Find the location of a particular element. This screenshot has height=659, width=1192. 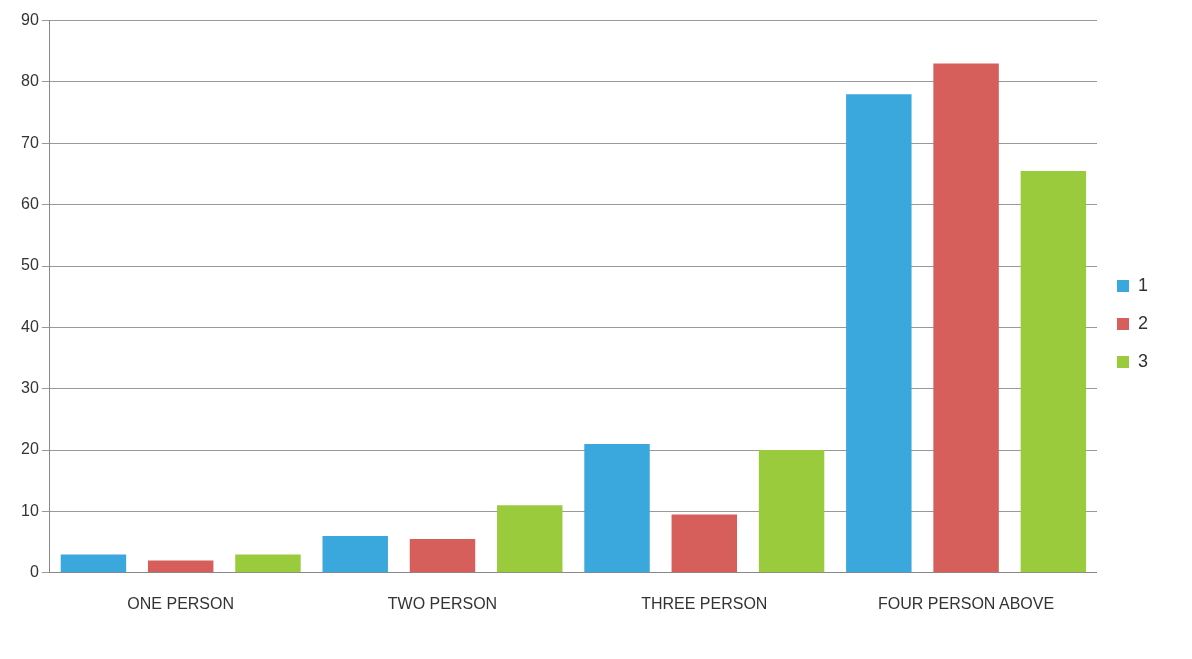

x-tick-label: FOUR PERSON ABOVE is located at coordinates (966, 603).